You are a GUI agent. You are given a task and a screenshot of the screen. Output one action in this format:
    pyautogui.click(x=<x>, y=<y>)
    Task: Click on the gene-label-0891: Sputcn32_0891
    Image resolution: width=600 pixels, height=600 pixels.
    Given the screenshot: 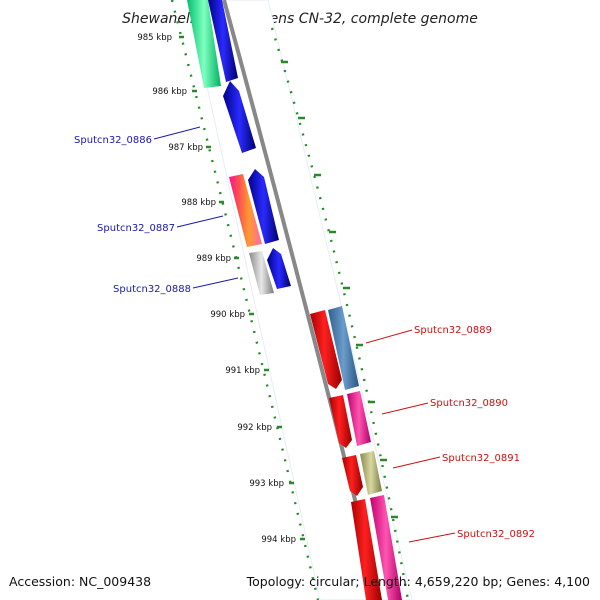 What is the action you would take?
    pyautogui.click(x=481, y=458)
    